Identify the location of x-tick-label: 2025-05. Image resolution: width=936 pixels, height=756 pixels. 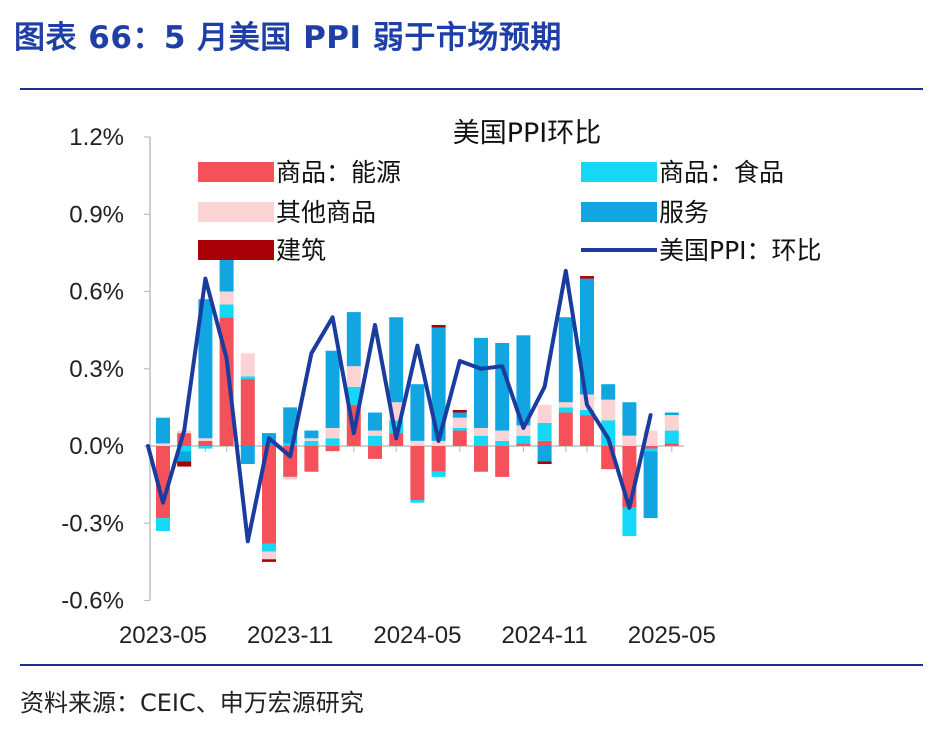
(672, 635).